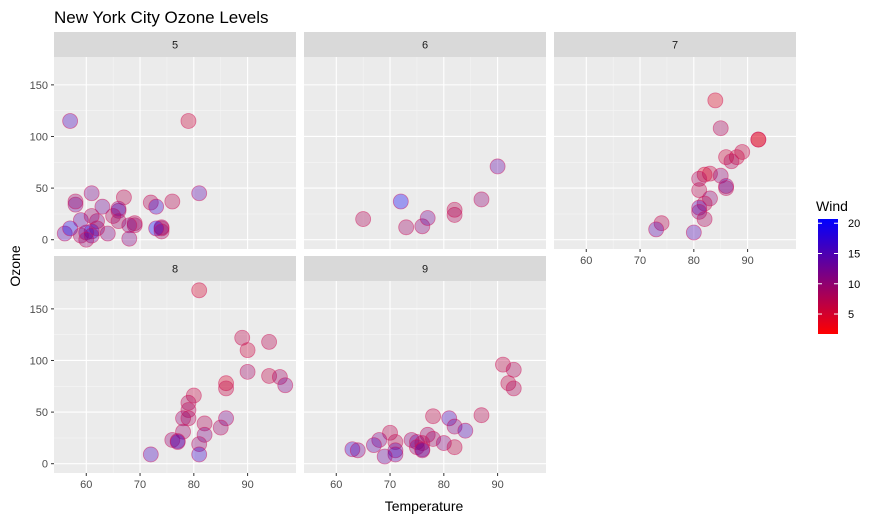 The height and width of the screenshot is (521, 877). What do you see at coordinates (832, 206) in the screenshot?
I see `legend-title: Wind` at bounding box center [832, 206].